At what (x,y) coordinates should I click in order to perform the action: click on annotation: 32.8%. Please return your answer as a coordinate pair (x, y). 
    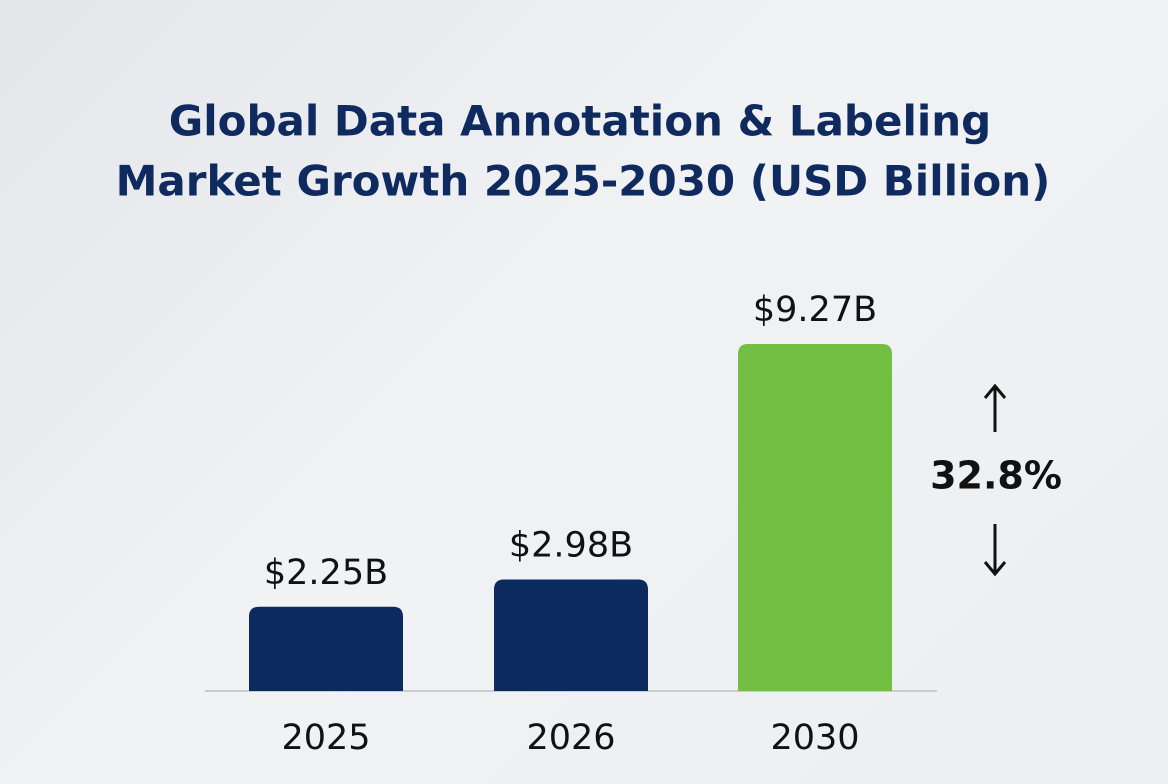
    Looking at the image, I should click on (996, 476).